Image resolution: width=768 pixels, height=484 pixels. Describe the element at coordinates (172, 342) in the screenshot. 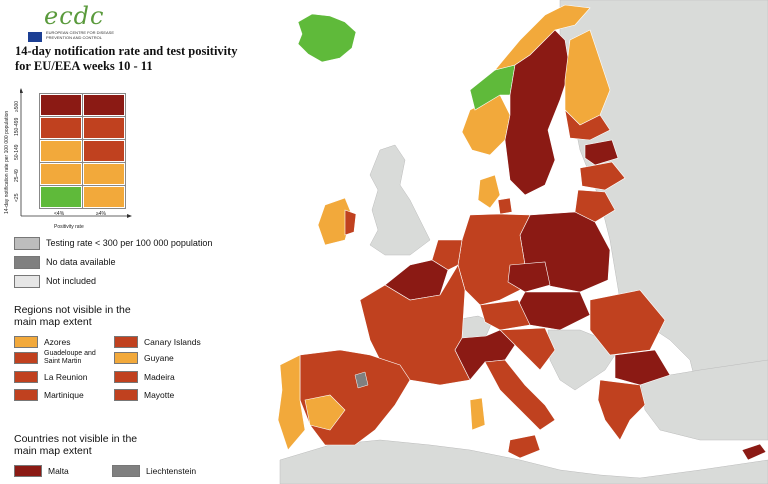

I see `region-label: Canary Islands` at that location.